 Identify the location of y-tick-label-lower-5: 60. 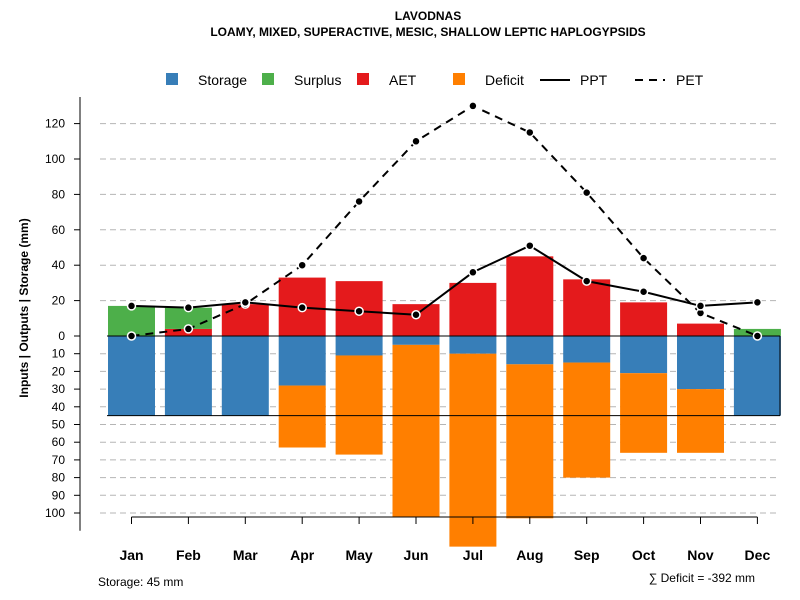
(59, 442).